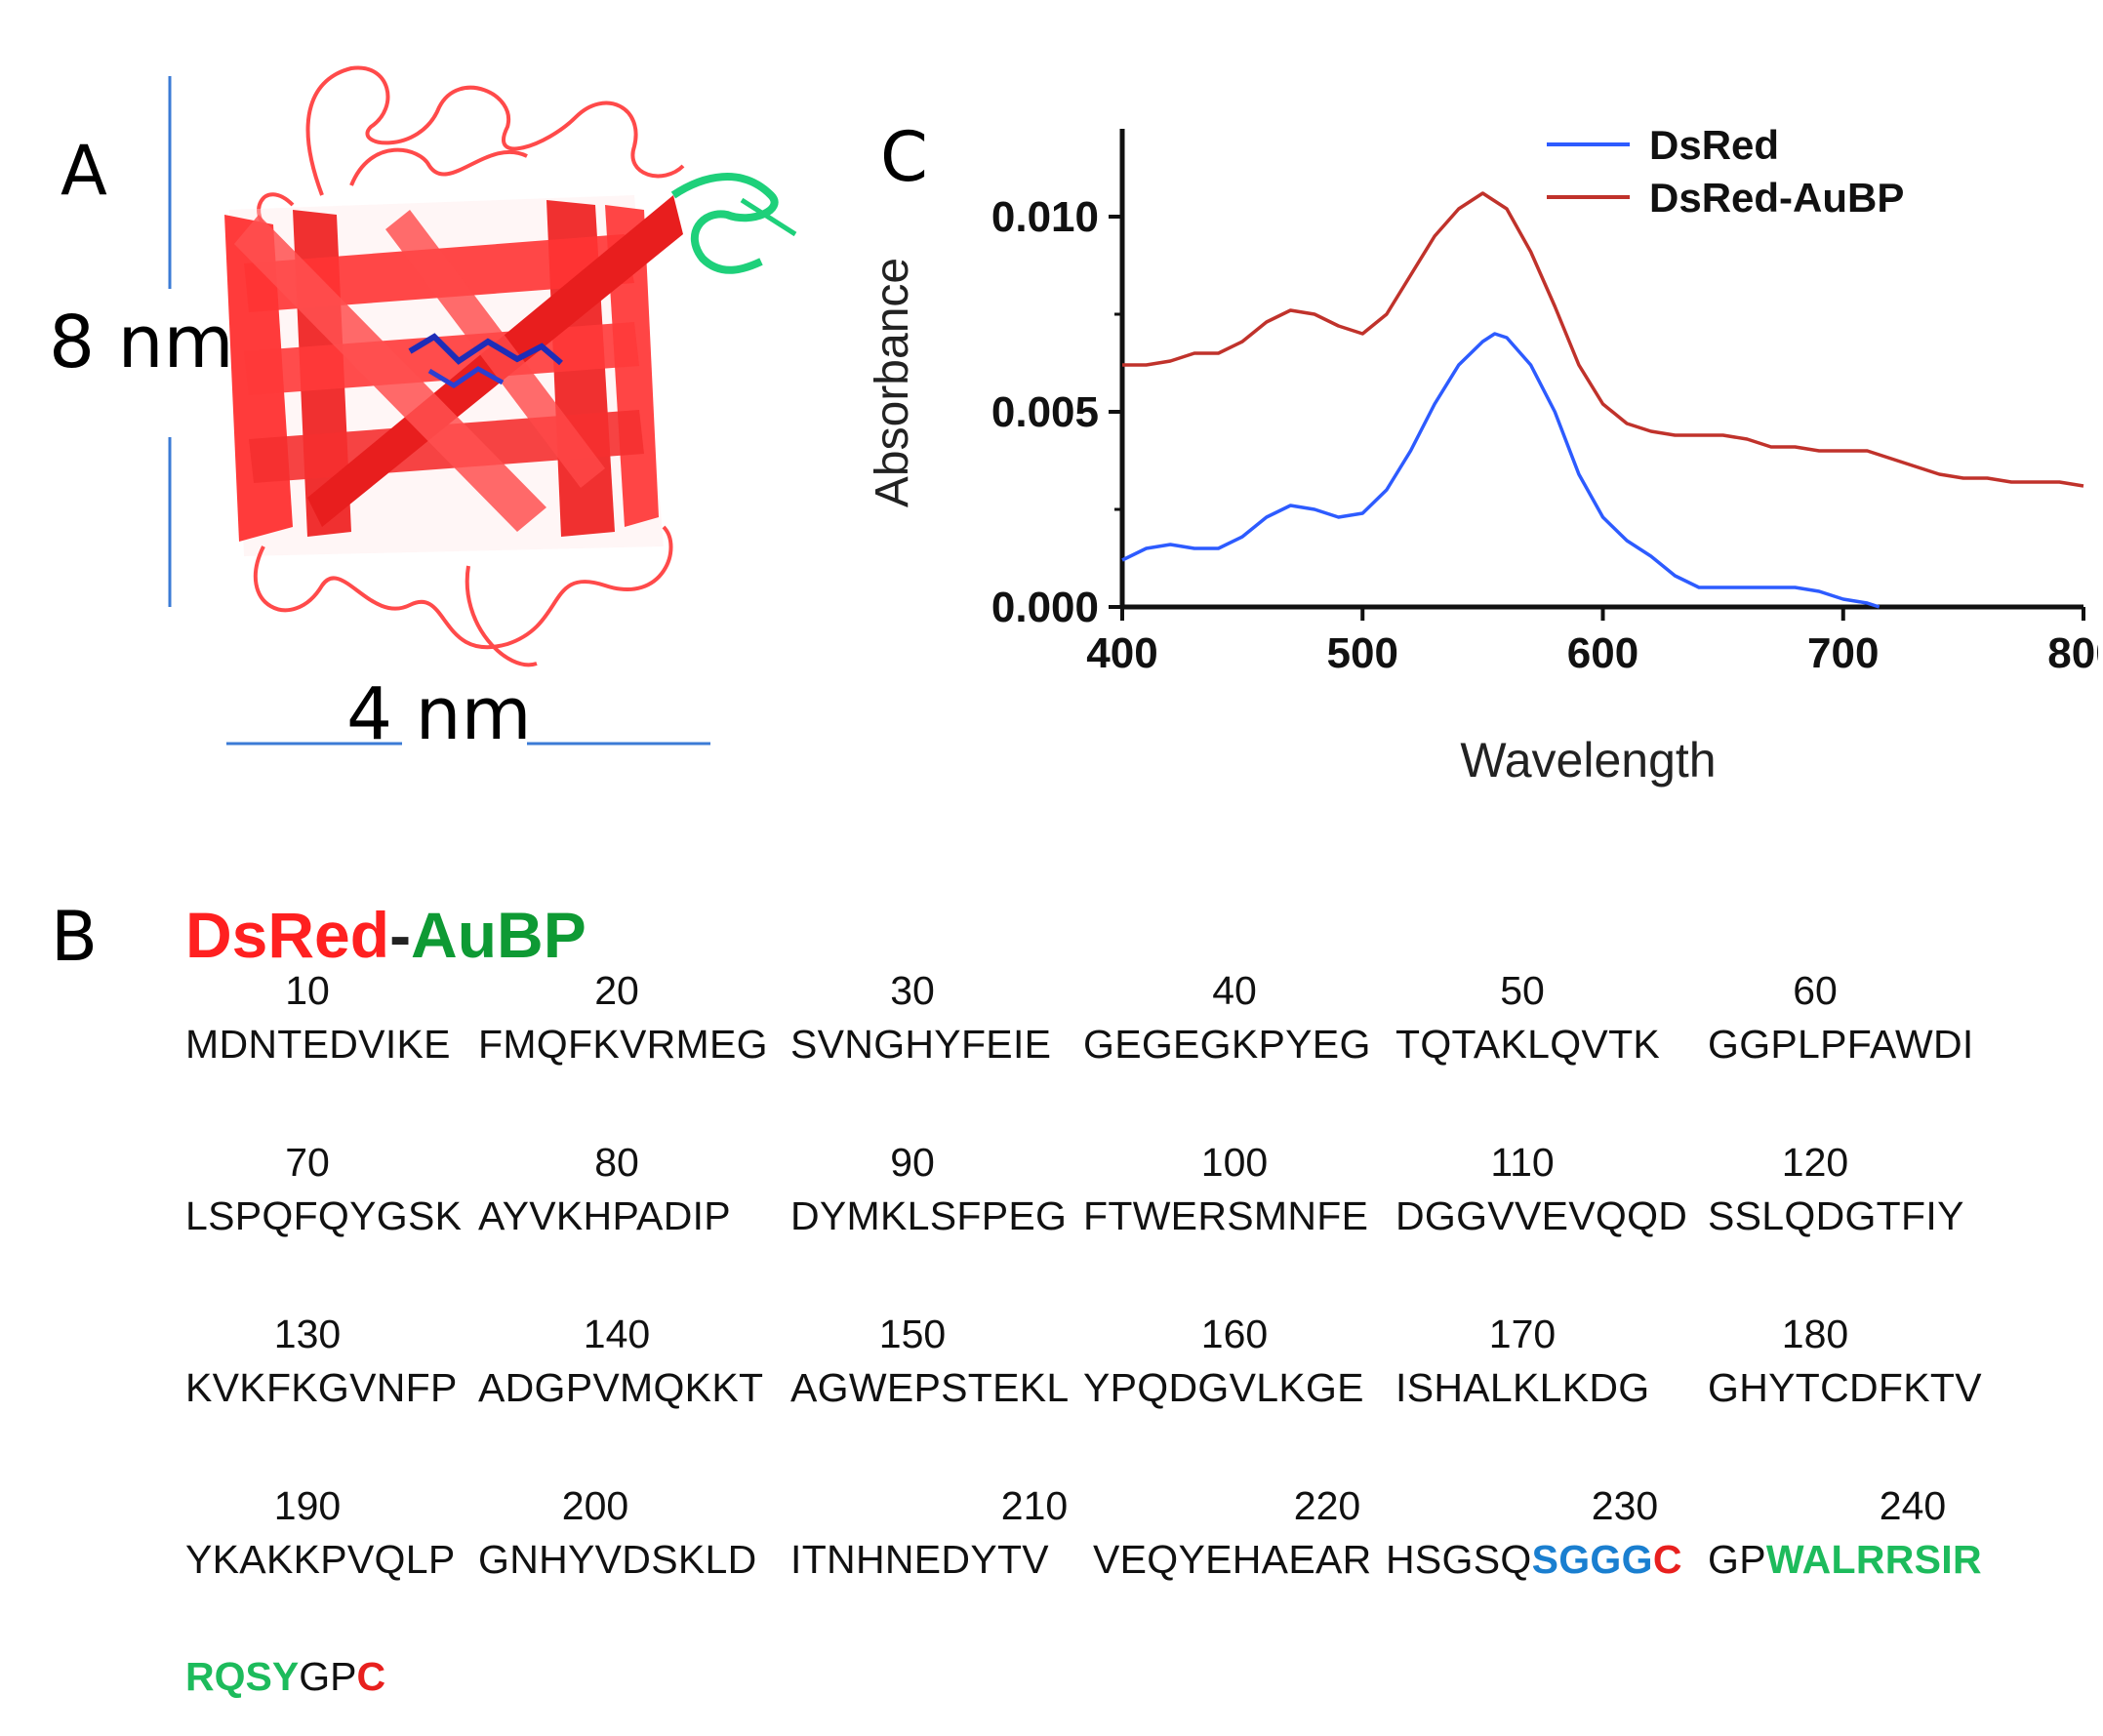 The width and height of the screenshot is (2103, 1736). What do you see at coordinates (1232, 1559) in the screenshot?
I see `sequence-block: VEQYEHAEAR` at bounding box center [1232, 1559].